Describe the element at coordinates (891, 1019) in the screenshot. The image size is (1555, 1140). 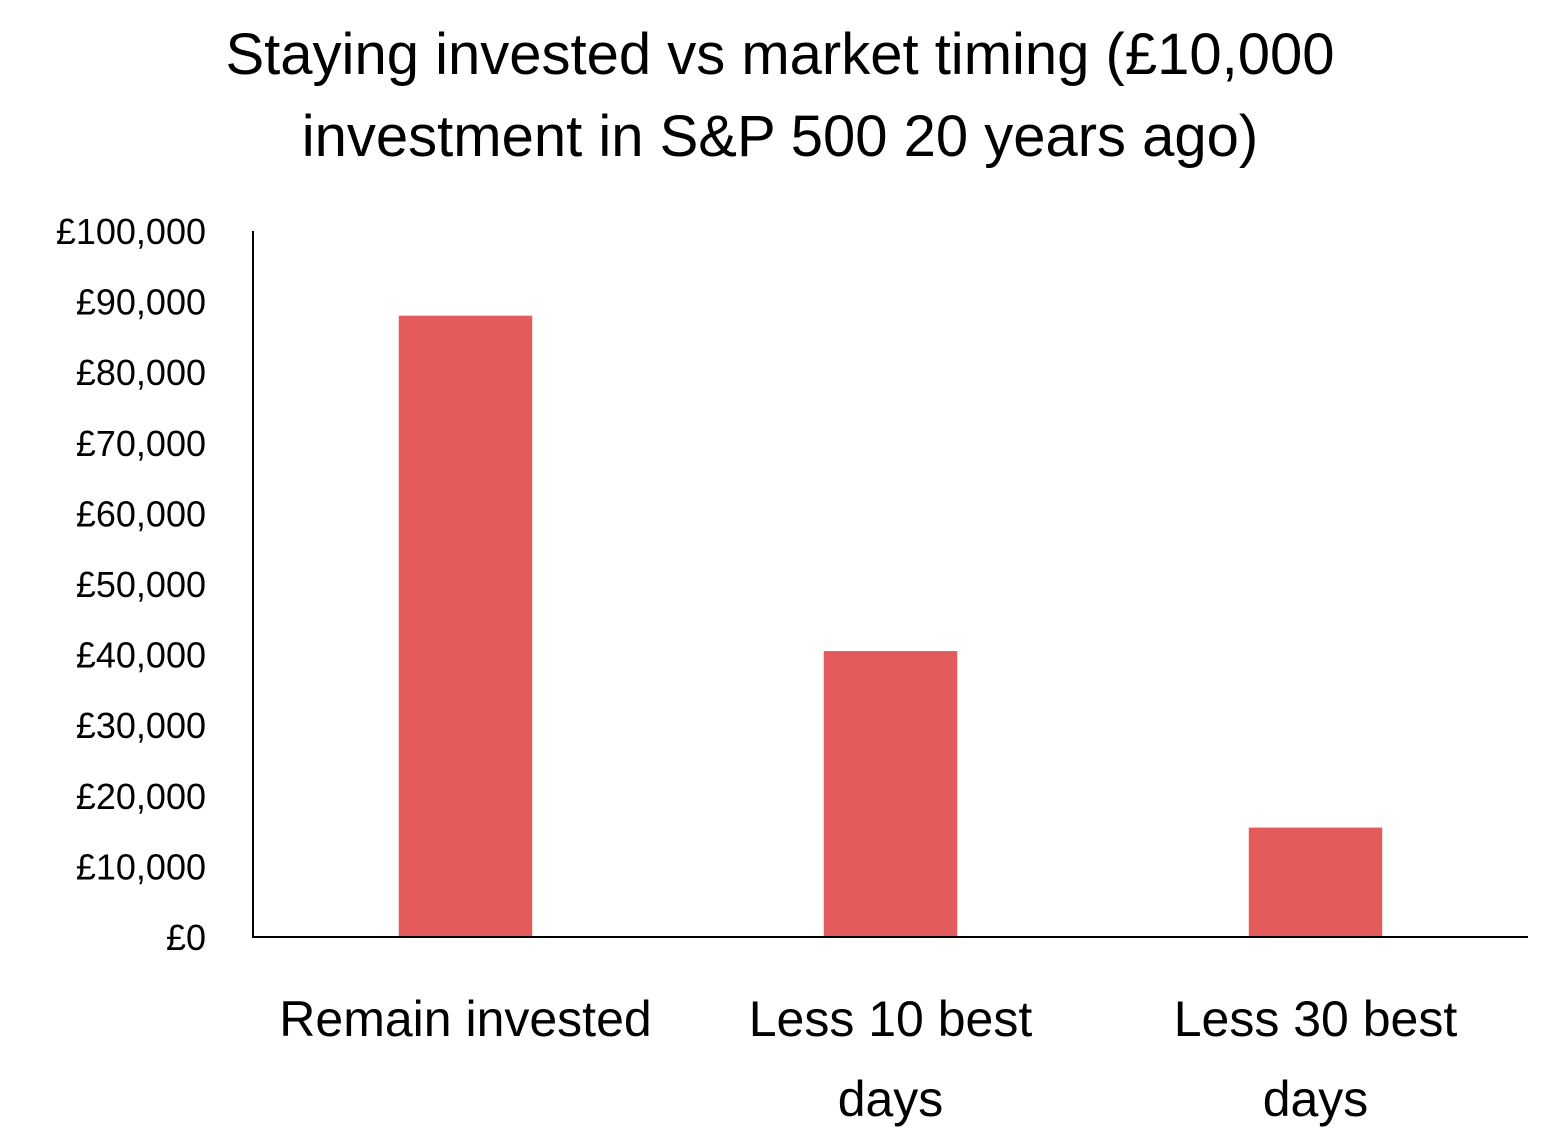
I see `x-tick-label: Less 10 best` at that location.